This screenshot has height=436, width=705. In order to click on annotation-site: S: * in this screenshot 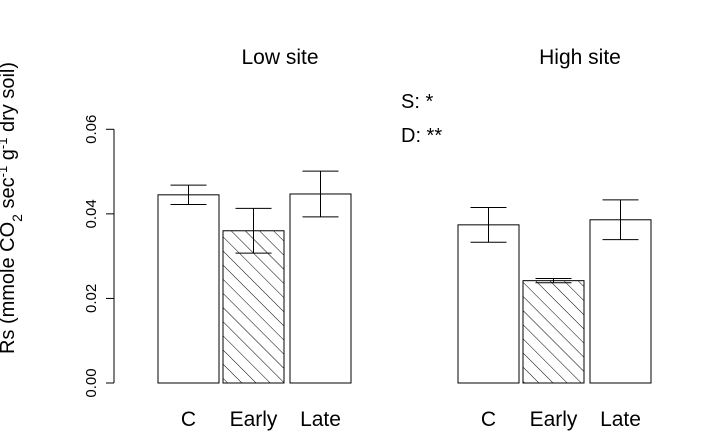, I will do `click(417, 102)`.